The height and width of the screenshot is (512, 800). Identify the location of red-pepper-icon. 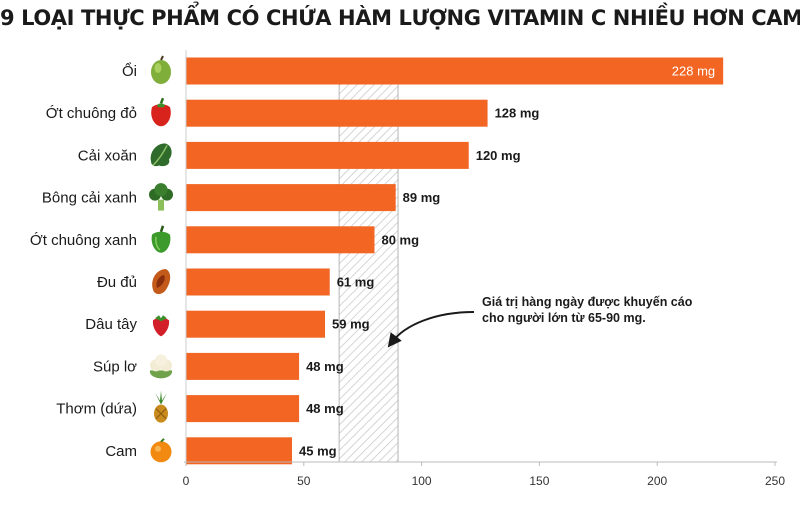
(161, 112).